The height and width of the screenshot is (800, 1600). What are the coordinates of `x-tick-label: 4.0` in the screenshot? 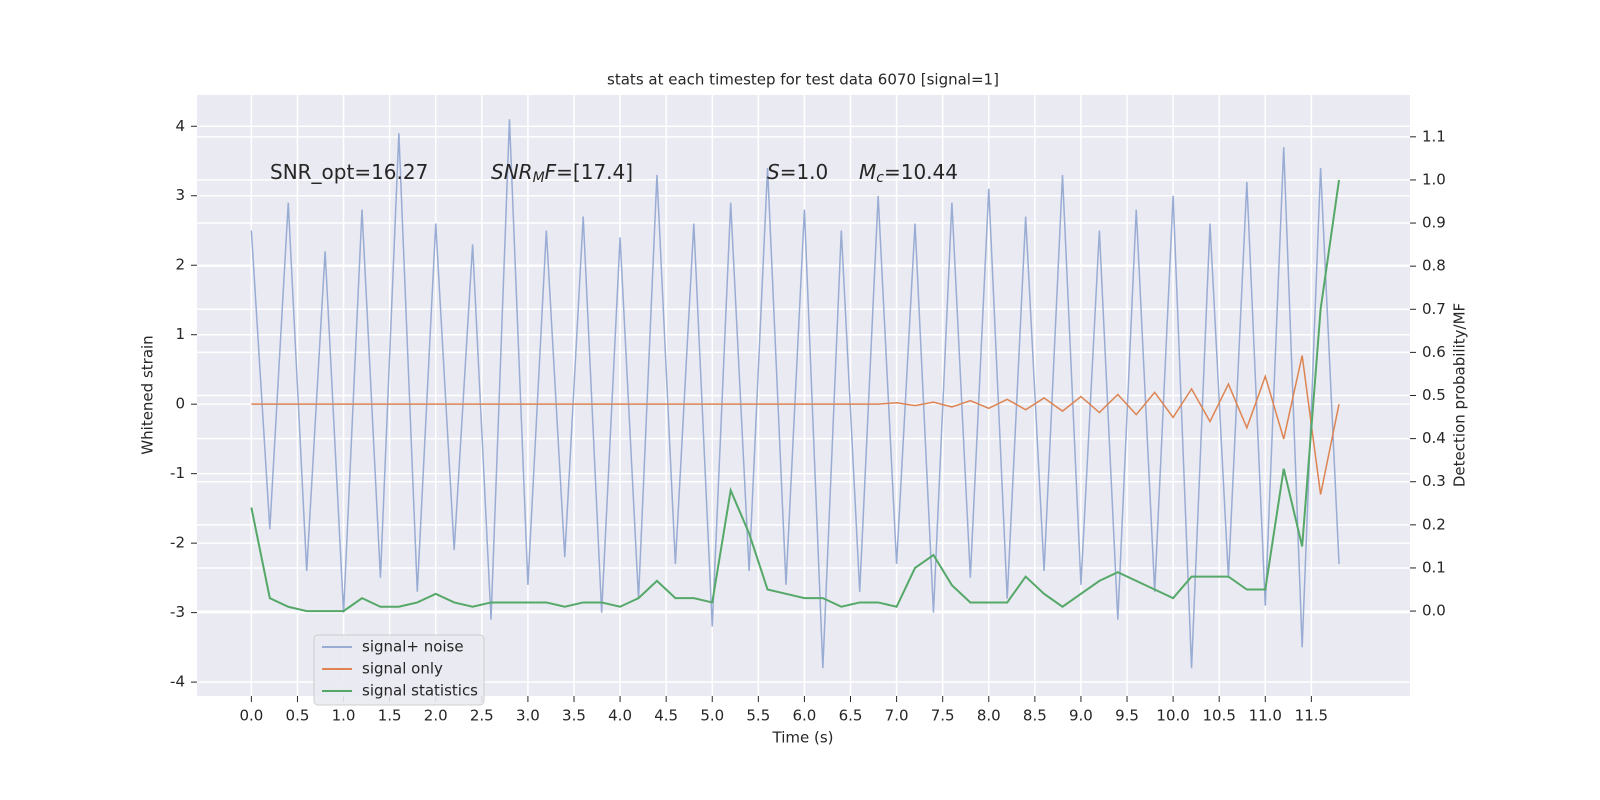 It's located at (620, 716).